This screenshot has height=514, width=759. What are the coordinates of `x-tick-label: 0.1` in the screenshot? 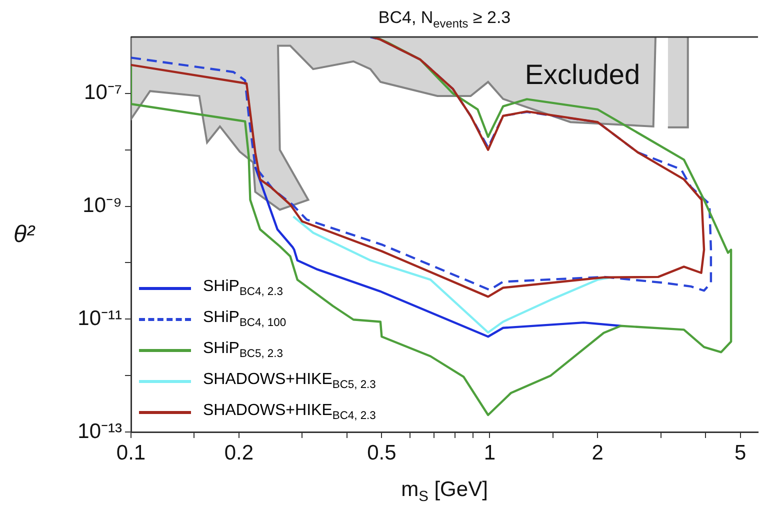 It's located at (131, 452).